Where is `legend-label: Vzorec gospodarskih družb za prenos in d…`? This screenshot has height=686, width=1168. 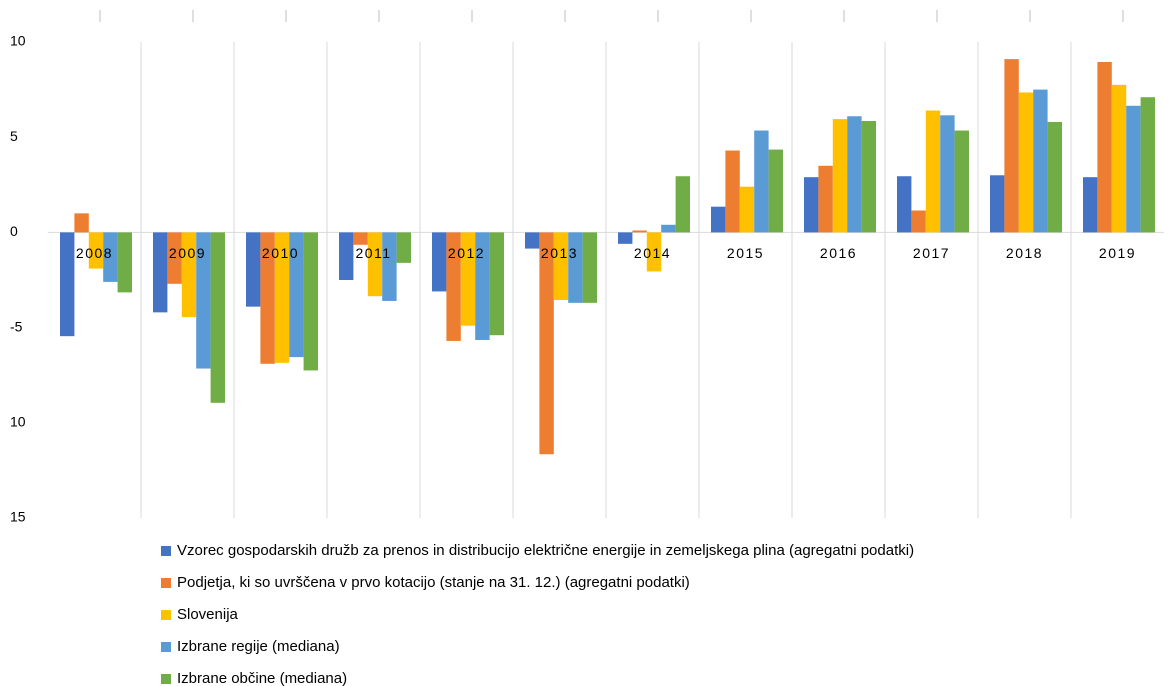 legend-label: Vzorec gospodarskih družb za prenos in d… is located at coordinates (545, 550).